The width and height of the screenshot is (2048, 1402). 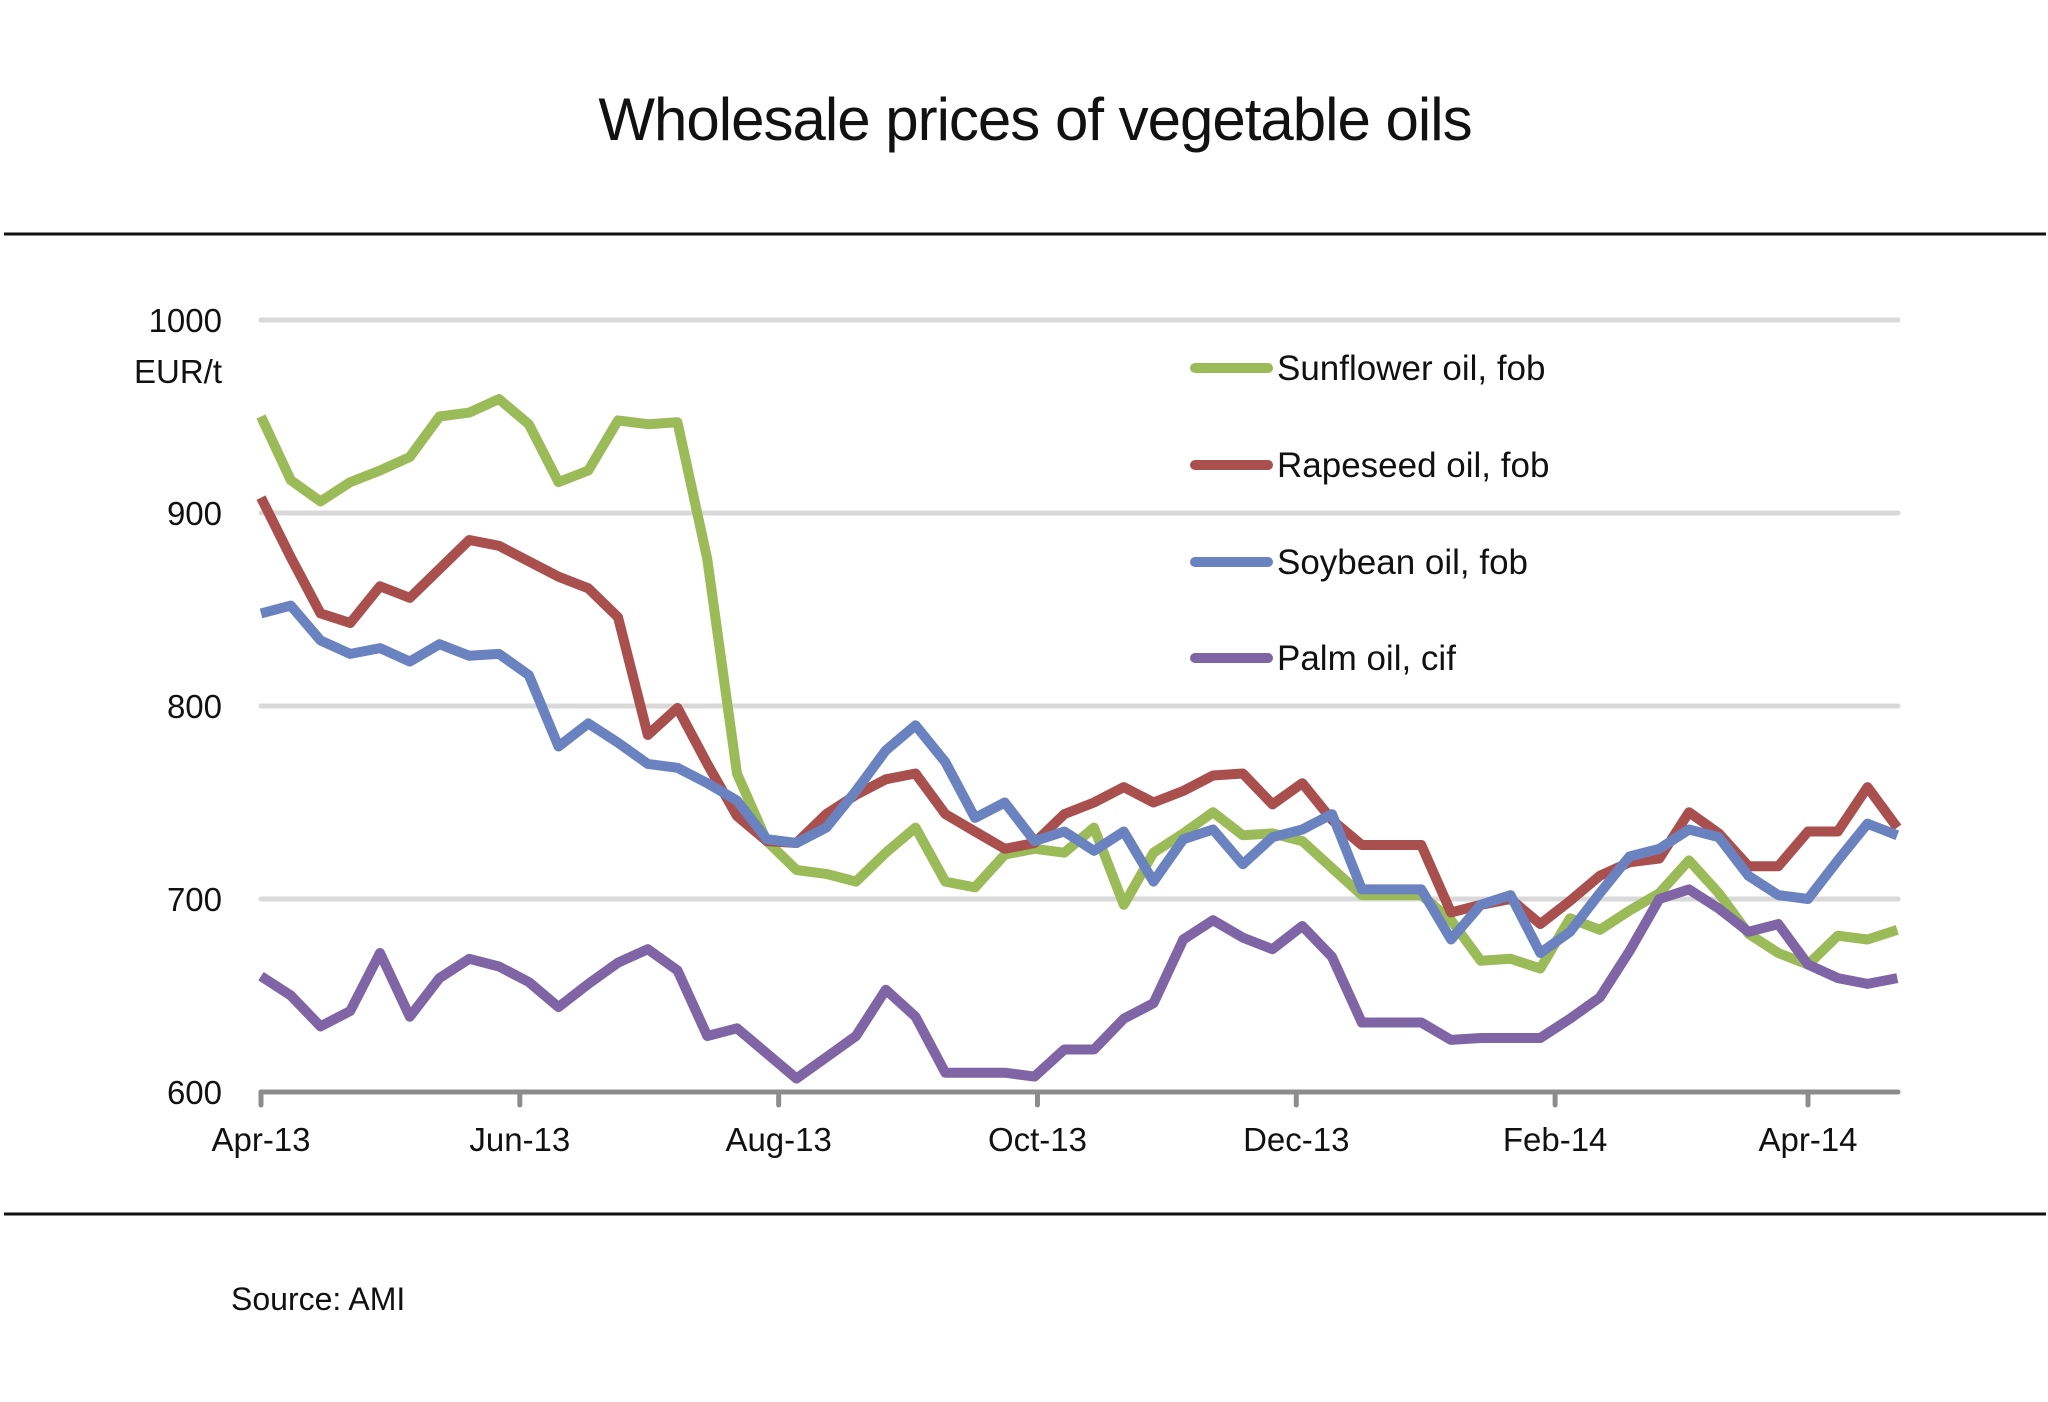 I want to click on legend-label: Sunflower oil, fob, so click(x=1411, y=368).